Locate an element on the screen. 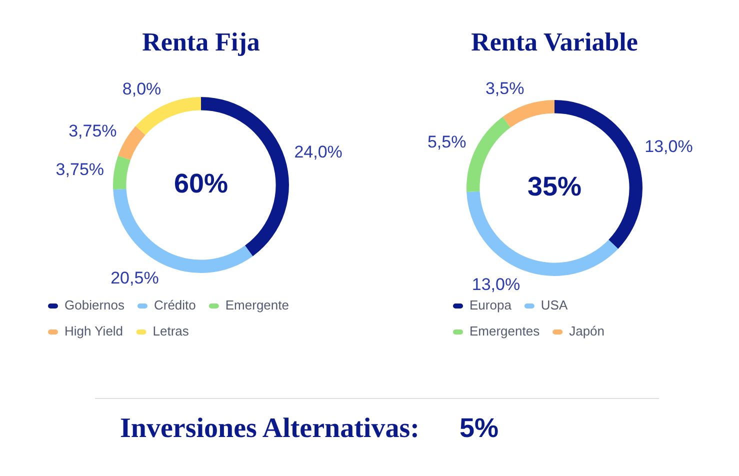  legend-label: Crédito is located at coordinates (175, 305).